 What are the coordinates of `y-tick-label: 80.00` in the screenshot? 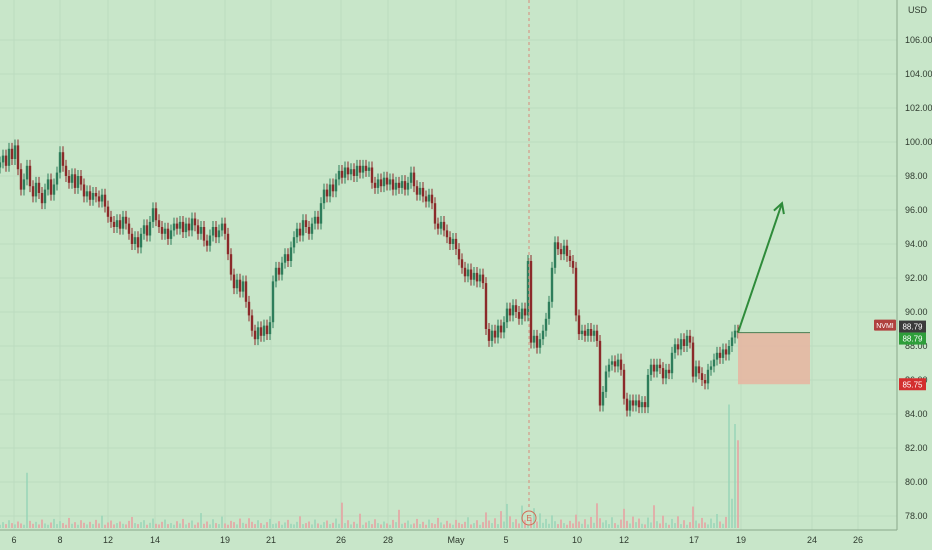 It's located at (916, 482).